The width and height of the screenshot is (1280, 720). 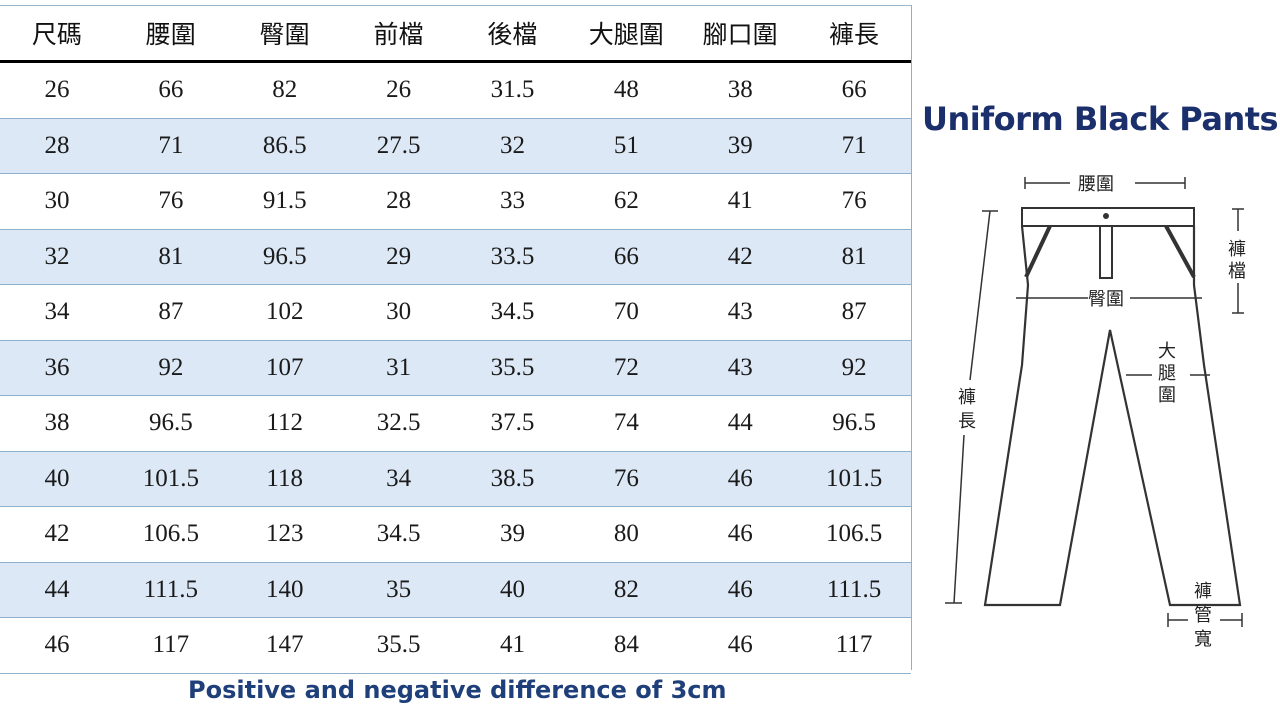 I want to click on table-cell: 31.5, so click(x=512, y=90).